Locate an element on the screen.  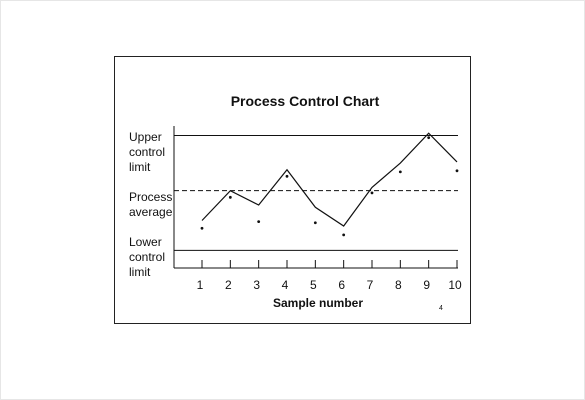
process-average-label: Process average is located at coordinates (151, 204).